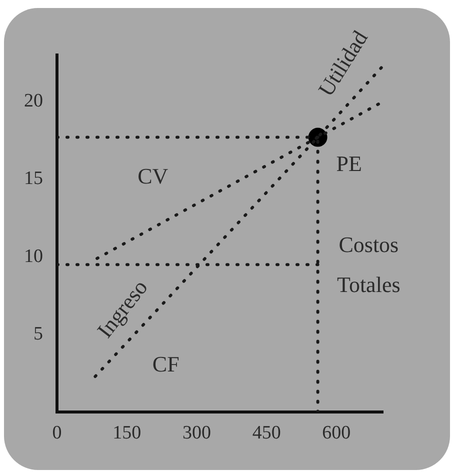 This screenshot has width=453, height=475. Describe the element at coordinates (33, 256) in the screenshot. I see `y-tick-label: 10` at that location.